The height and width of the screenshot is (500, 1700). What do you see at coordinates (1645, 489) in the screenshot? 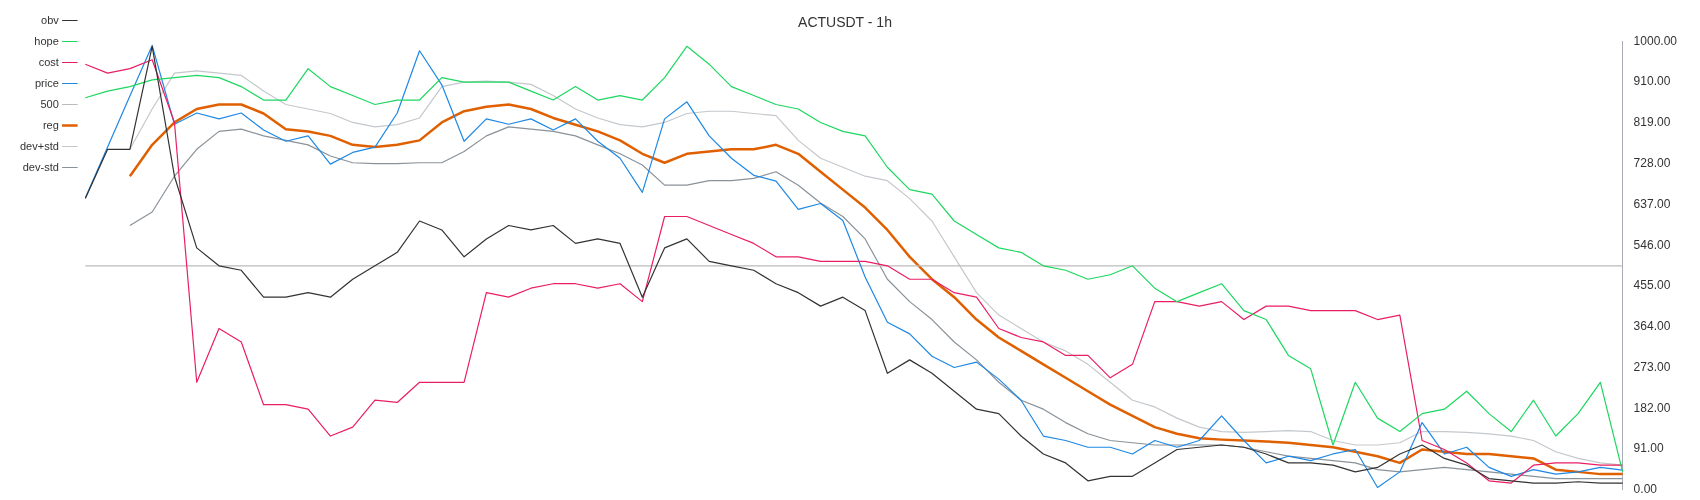
I see `y-tick-label: 0.00` at bounding box center [1645, 489].